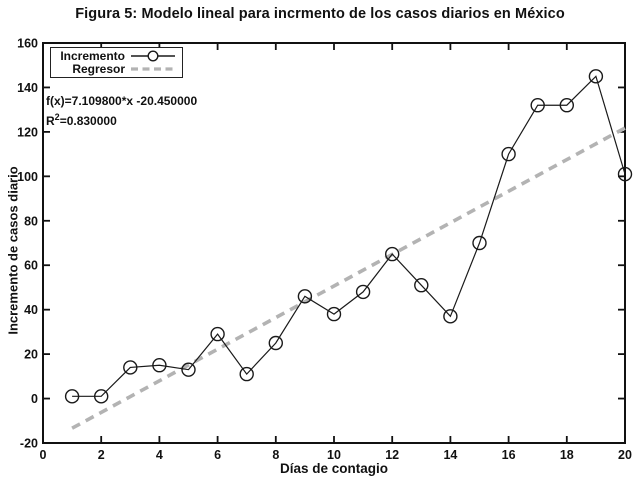 The height and width of the screenshot is (480, 640). Describe the element at coordinates (27, 132) in the screenshot. I see `y-tick-label: 120` at that location.